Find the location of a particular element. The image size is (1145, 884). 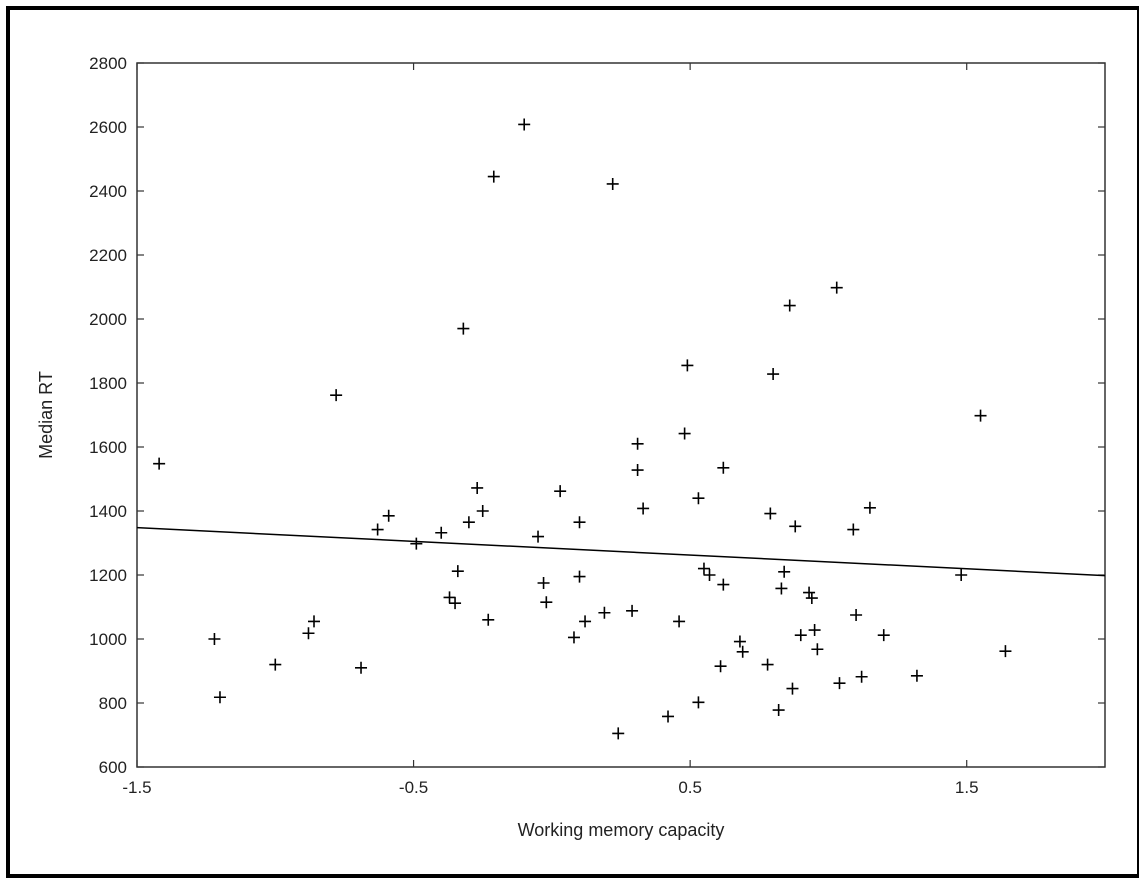

y-tick-label: 2600 is located at coordinates (108, 127).